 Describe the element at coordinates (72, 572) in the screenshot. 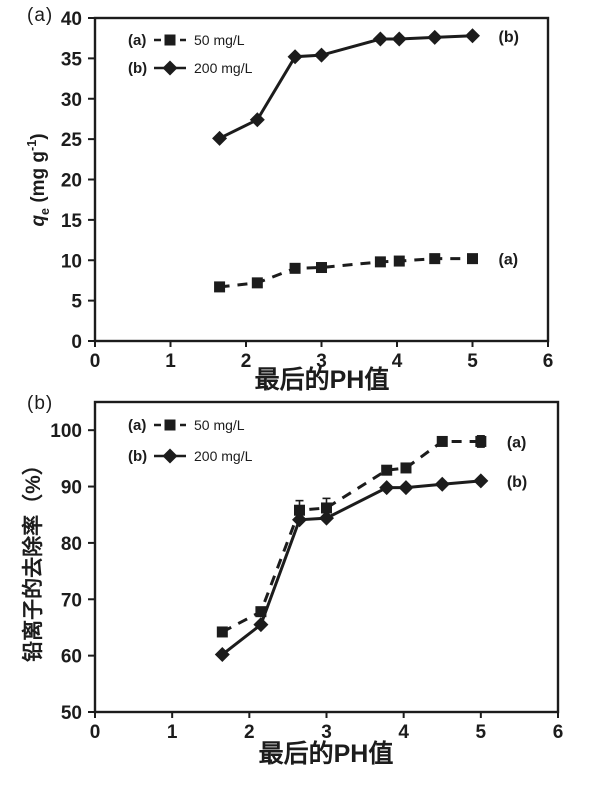

I see `y-axis: 50 60 70 80 90 100` at that location.